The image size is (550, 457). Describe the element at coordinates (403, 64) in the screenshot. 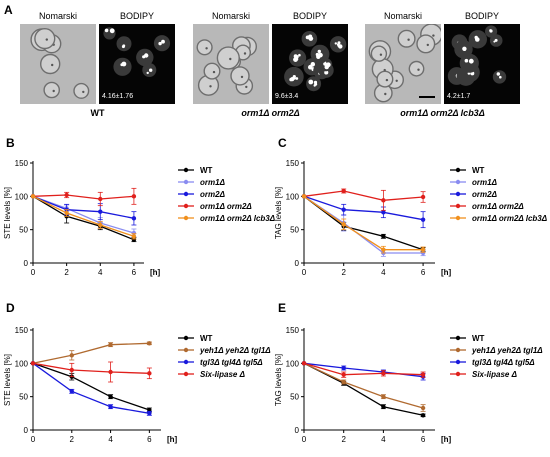

I see `nomarski-image` at that location.